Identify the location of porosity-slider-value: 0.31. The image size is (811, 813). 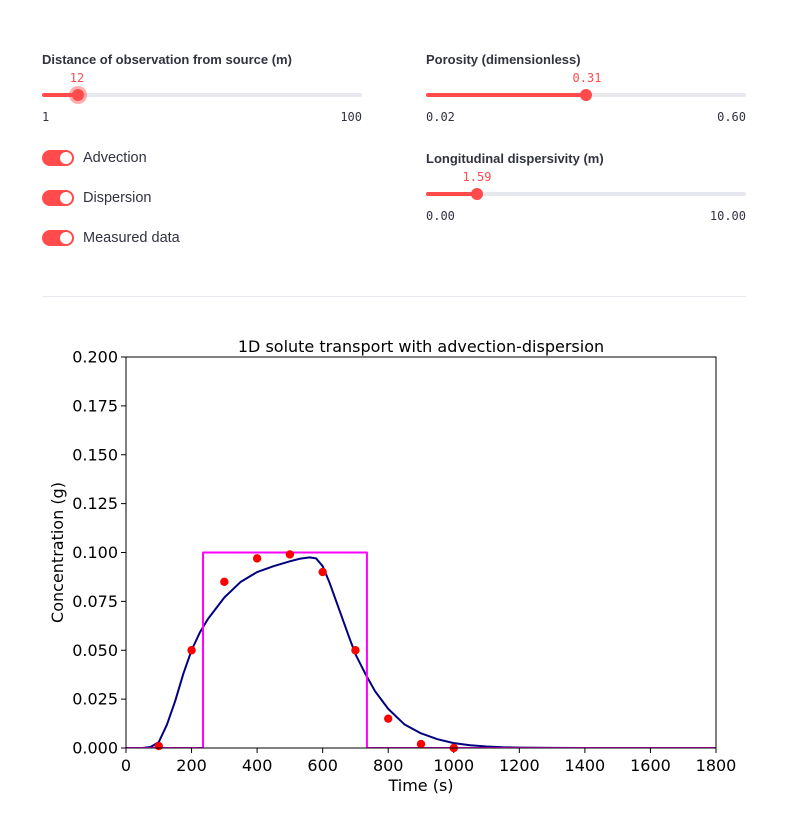
(587, 78).